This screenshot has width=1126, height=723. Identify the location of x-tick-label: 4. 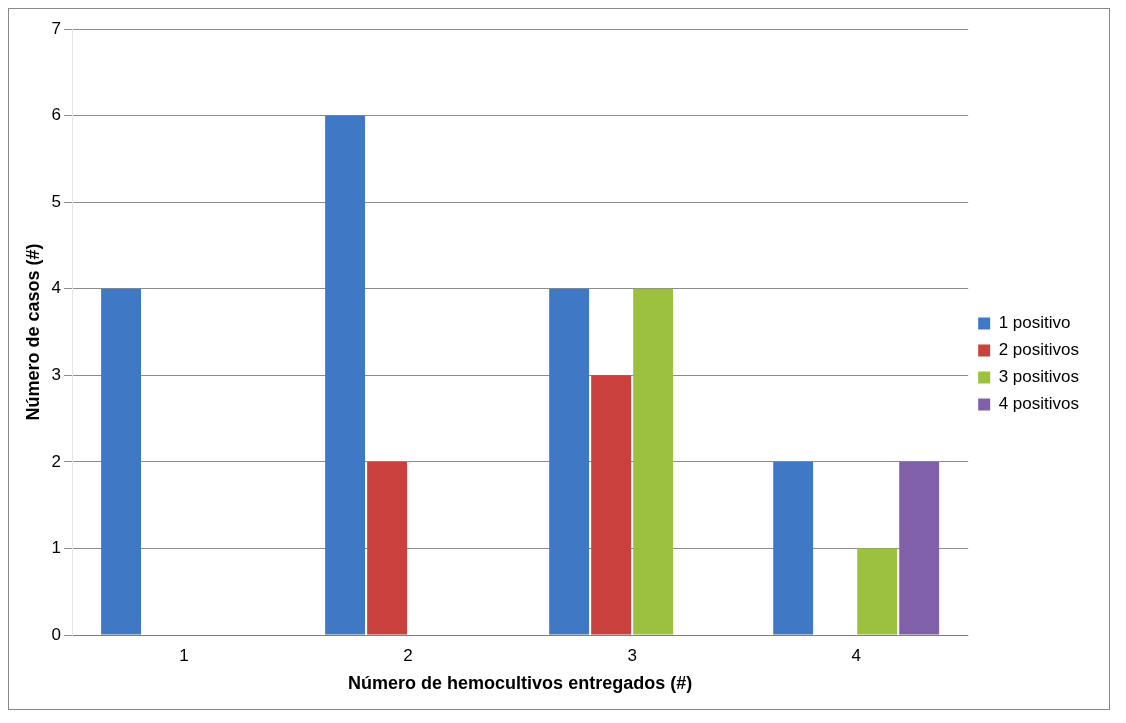
(856, 655).